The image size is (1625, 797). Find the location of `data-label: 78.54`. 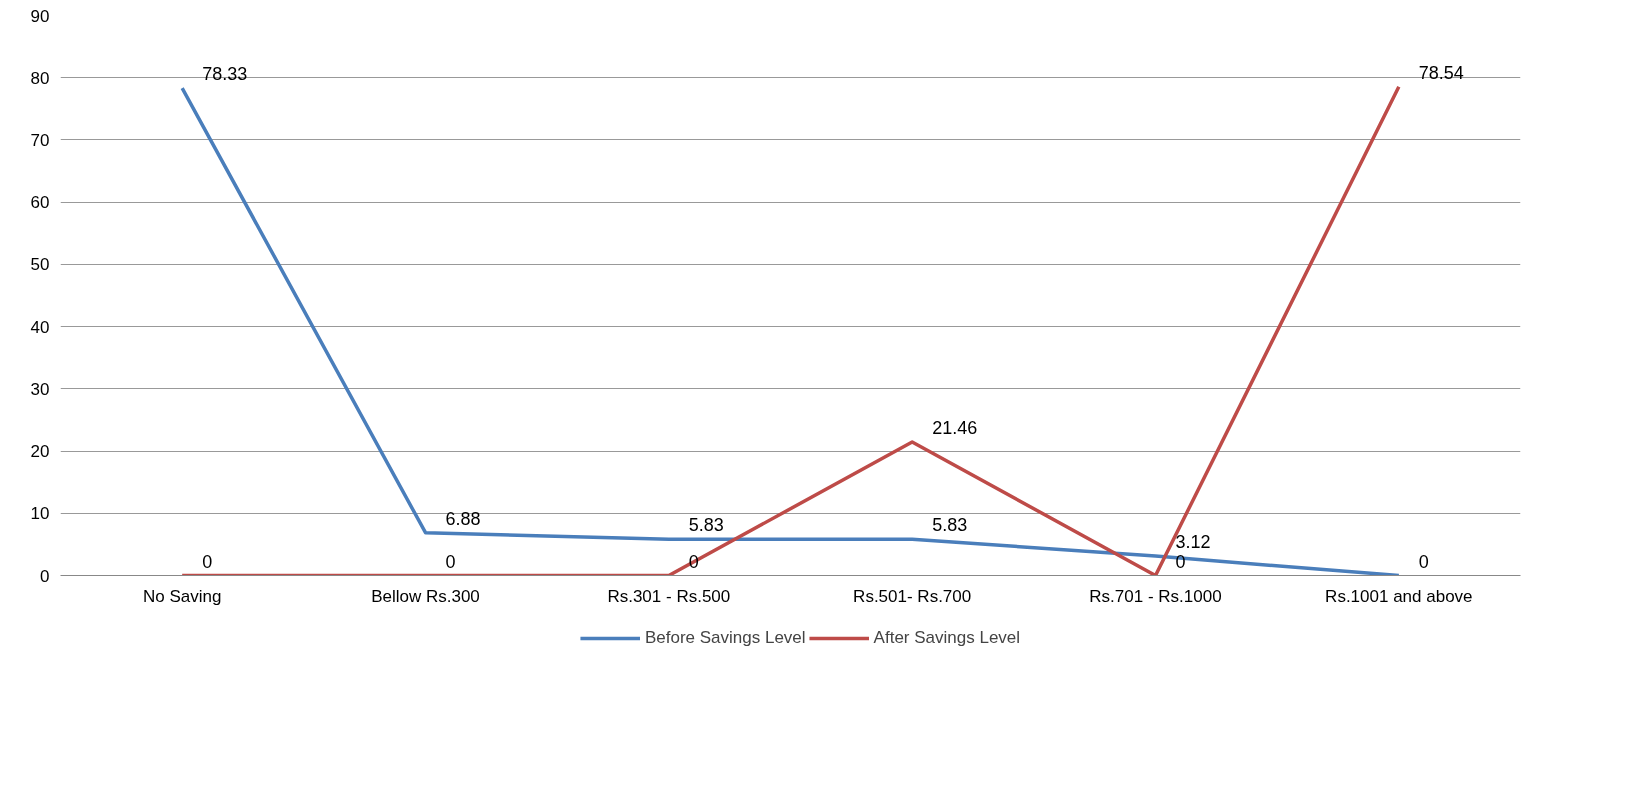

data-label: 78.54 is located at coordinates (1441, 72).